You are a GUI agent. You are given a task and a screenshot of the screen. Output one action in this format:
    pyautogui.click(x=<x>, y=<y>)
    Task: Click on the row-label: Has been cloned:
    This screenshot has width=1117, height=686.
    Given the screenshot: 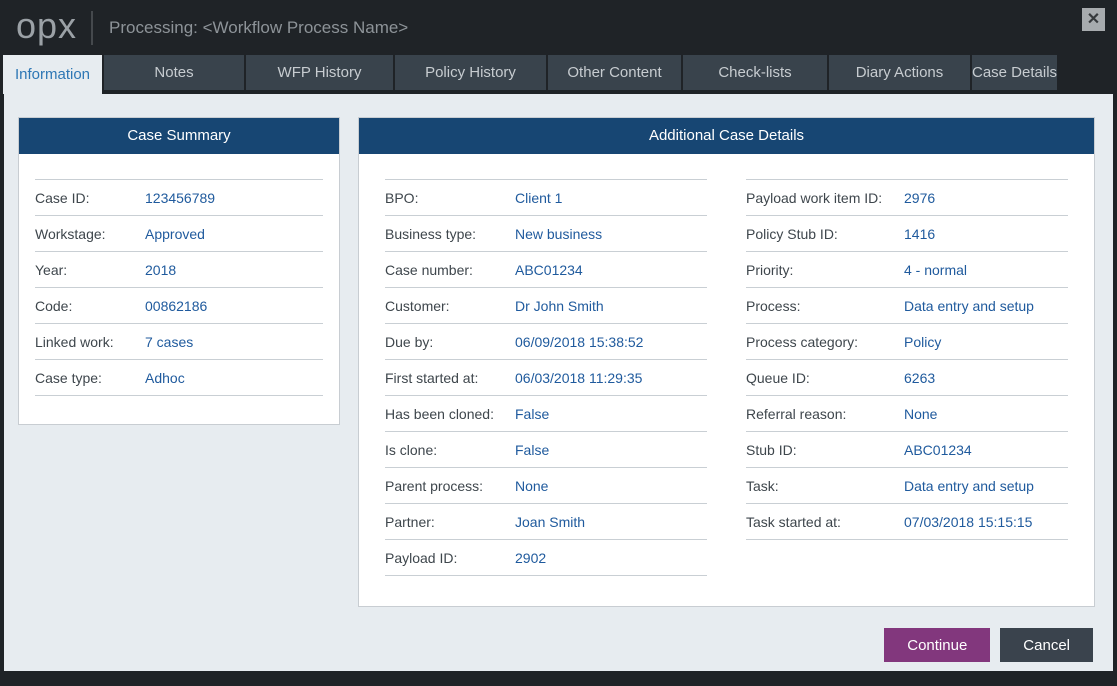 What is the action you would take?
    pyautogui.click(x=439, y=413)
    